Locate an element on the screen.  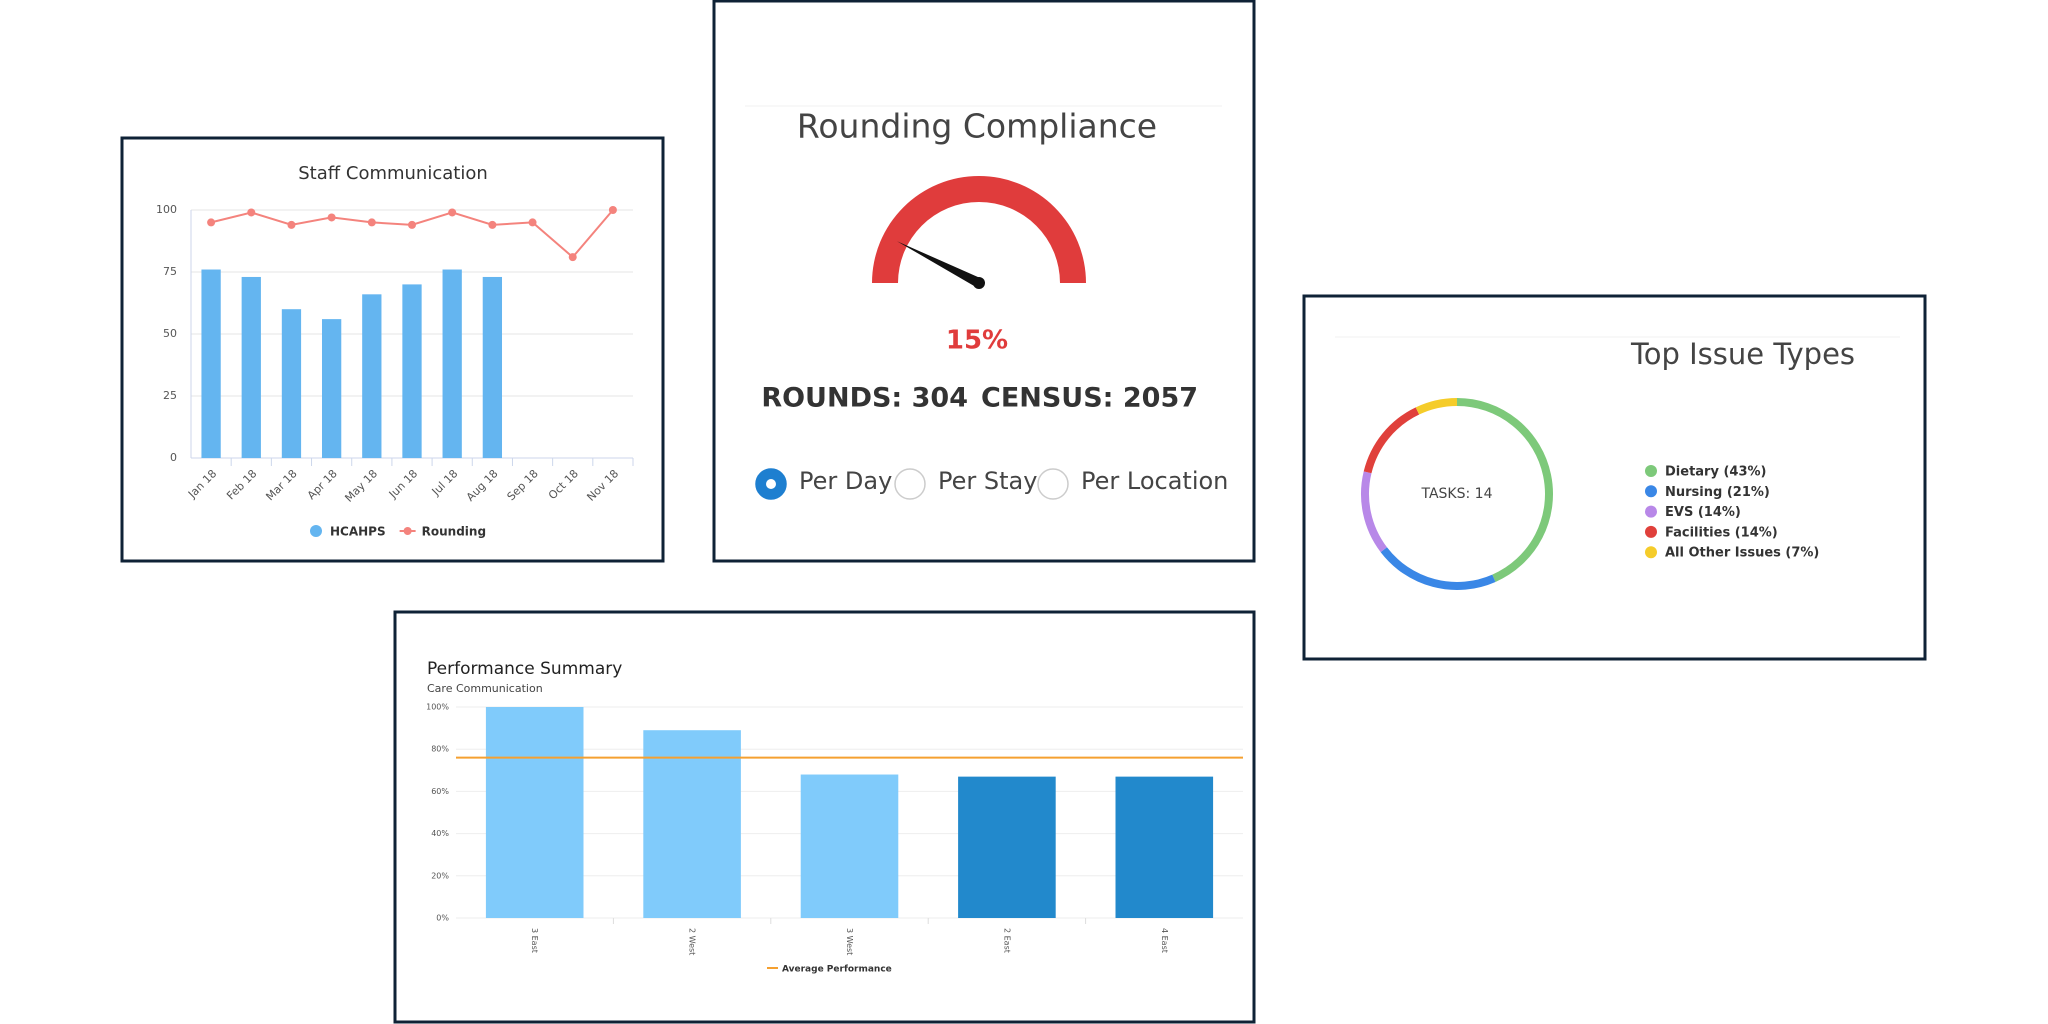
y-tick-label: 0% is located at coordinates (442, 918).